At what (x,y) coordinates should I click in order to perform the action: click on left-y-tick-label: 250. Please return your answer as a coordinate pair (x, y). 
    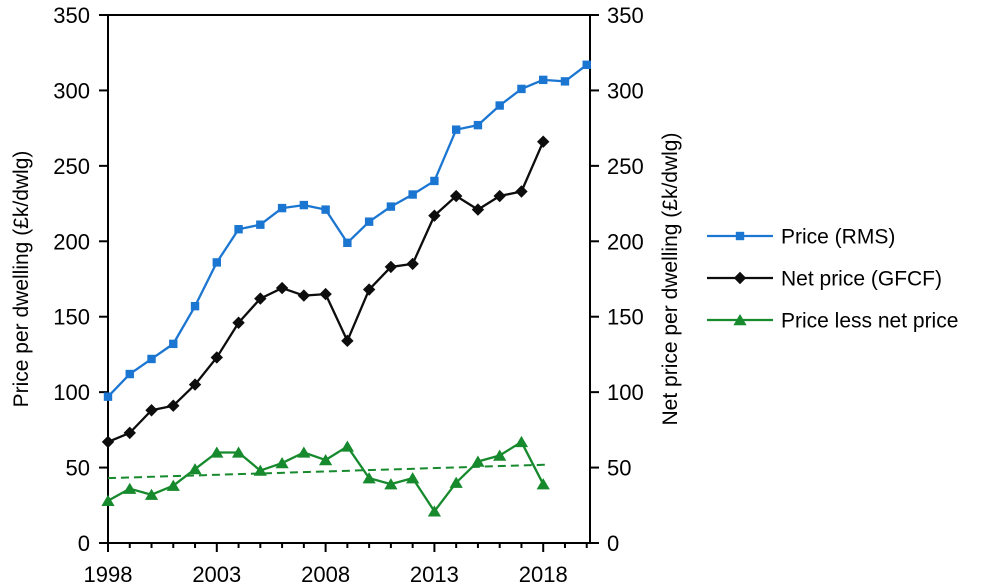
    Looking at the image, I should click on (71, 166).